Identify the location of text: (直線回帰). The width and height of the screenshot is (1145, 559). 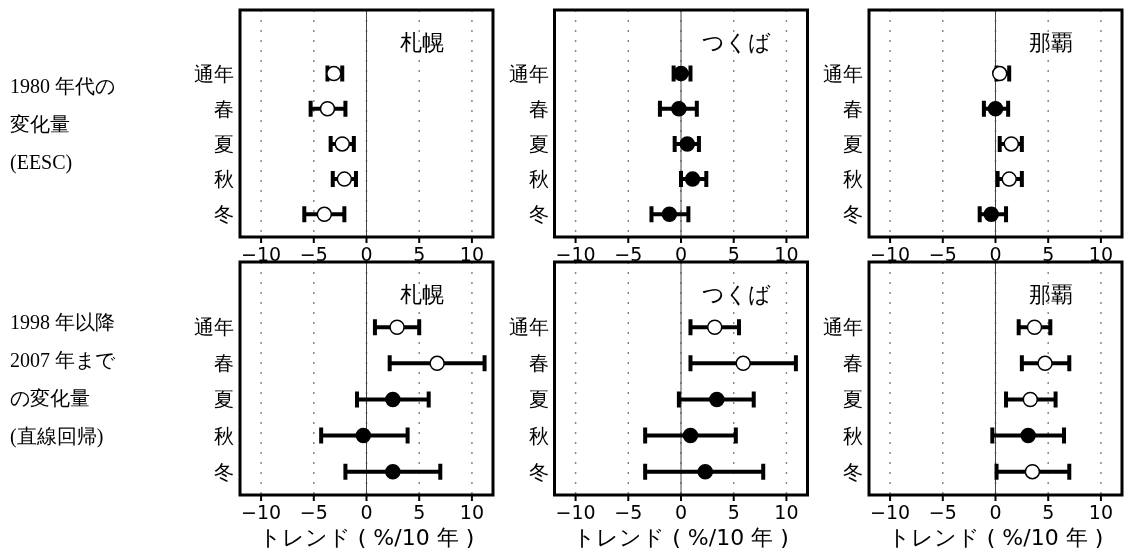
(57, 436).